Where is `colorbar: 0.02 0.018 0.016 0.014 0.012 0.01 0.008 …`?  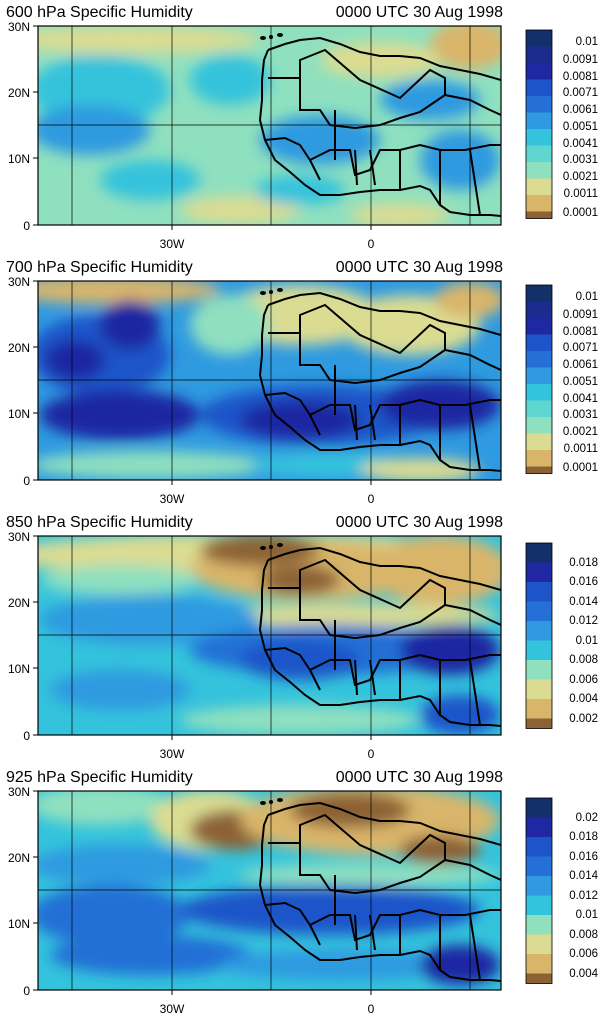
colorbar: 0.02 0.018 0.016 0.014 0.012 0.01 0.008 … is located at coordinates (562, 890).